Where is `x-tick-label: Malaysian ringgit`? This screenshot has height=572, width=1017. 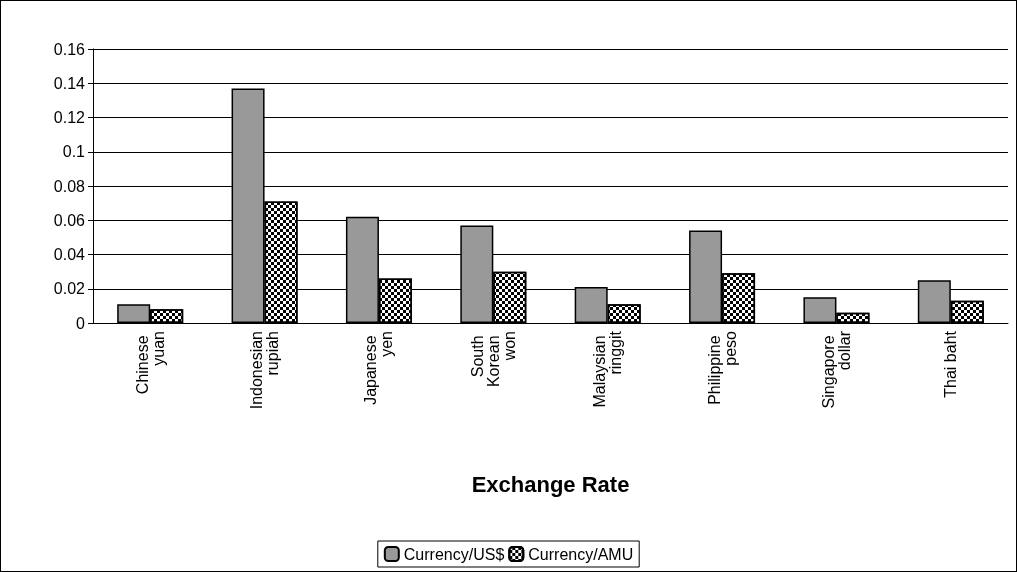 x-tick-label: Malaysian ringgit is located at coordinates (608, 369).